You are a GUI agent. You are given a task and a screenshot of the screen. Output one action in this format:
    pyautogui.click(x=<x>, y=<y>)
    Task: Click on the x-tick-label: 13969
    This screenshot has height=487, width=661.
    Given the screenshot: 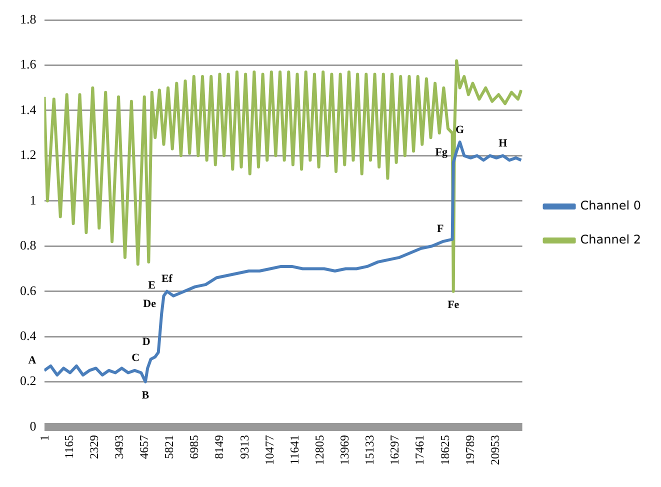 What is the action you would take?
    pyautogui.click(x=345, y=450)
    